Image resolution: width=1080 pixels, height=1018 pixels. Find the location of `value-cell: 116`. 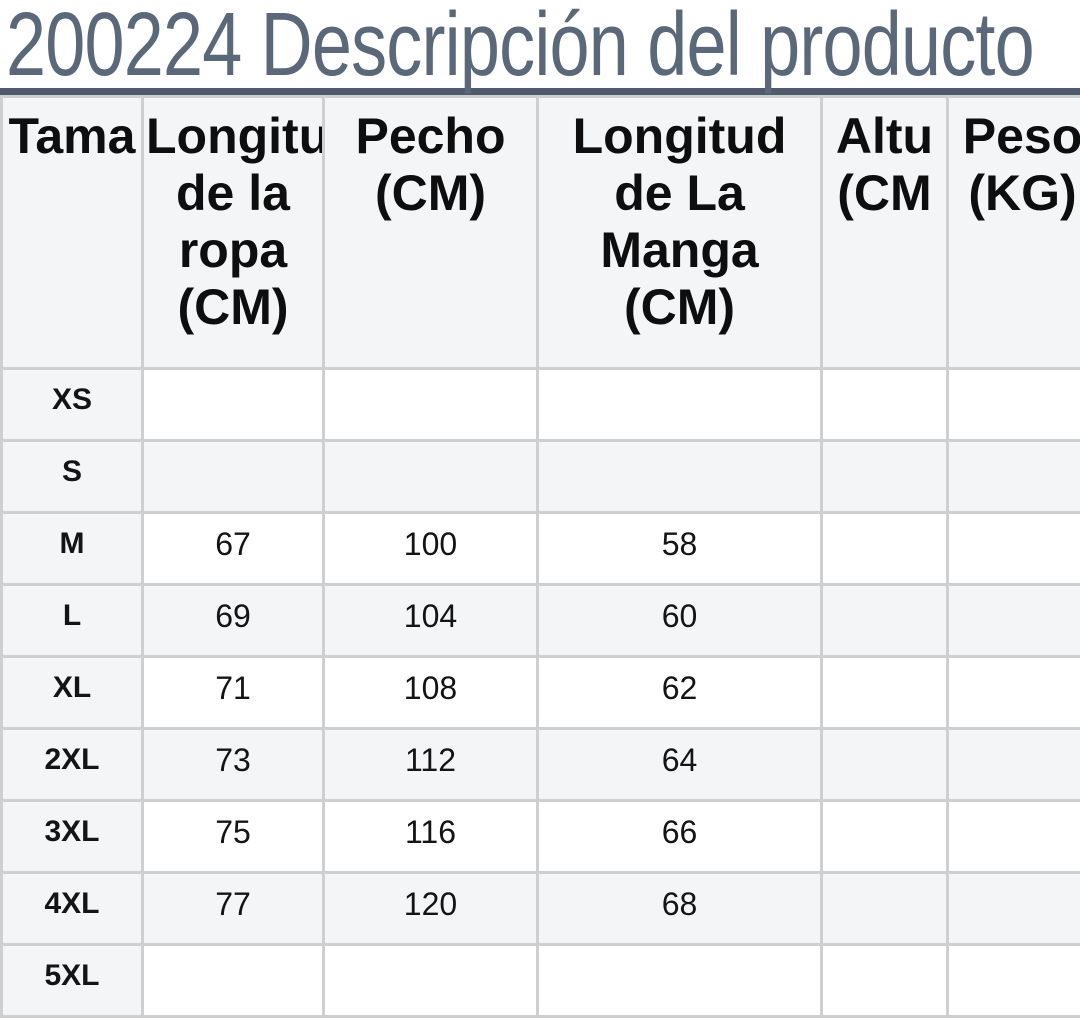

value-cell: 116 is located at coordinates (431, 837).